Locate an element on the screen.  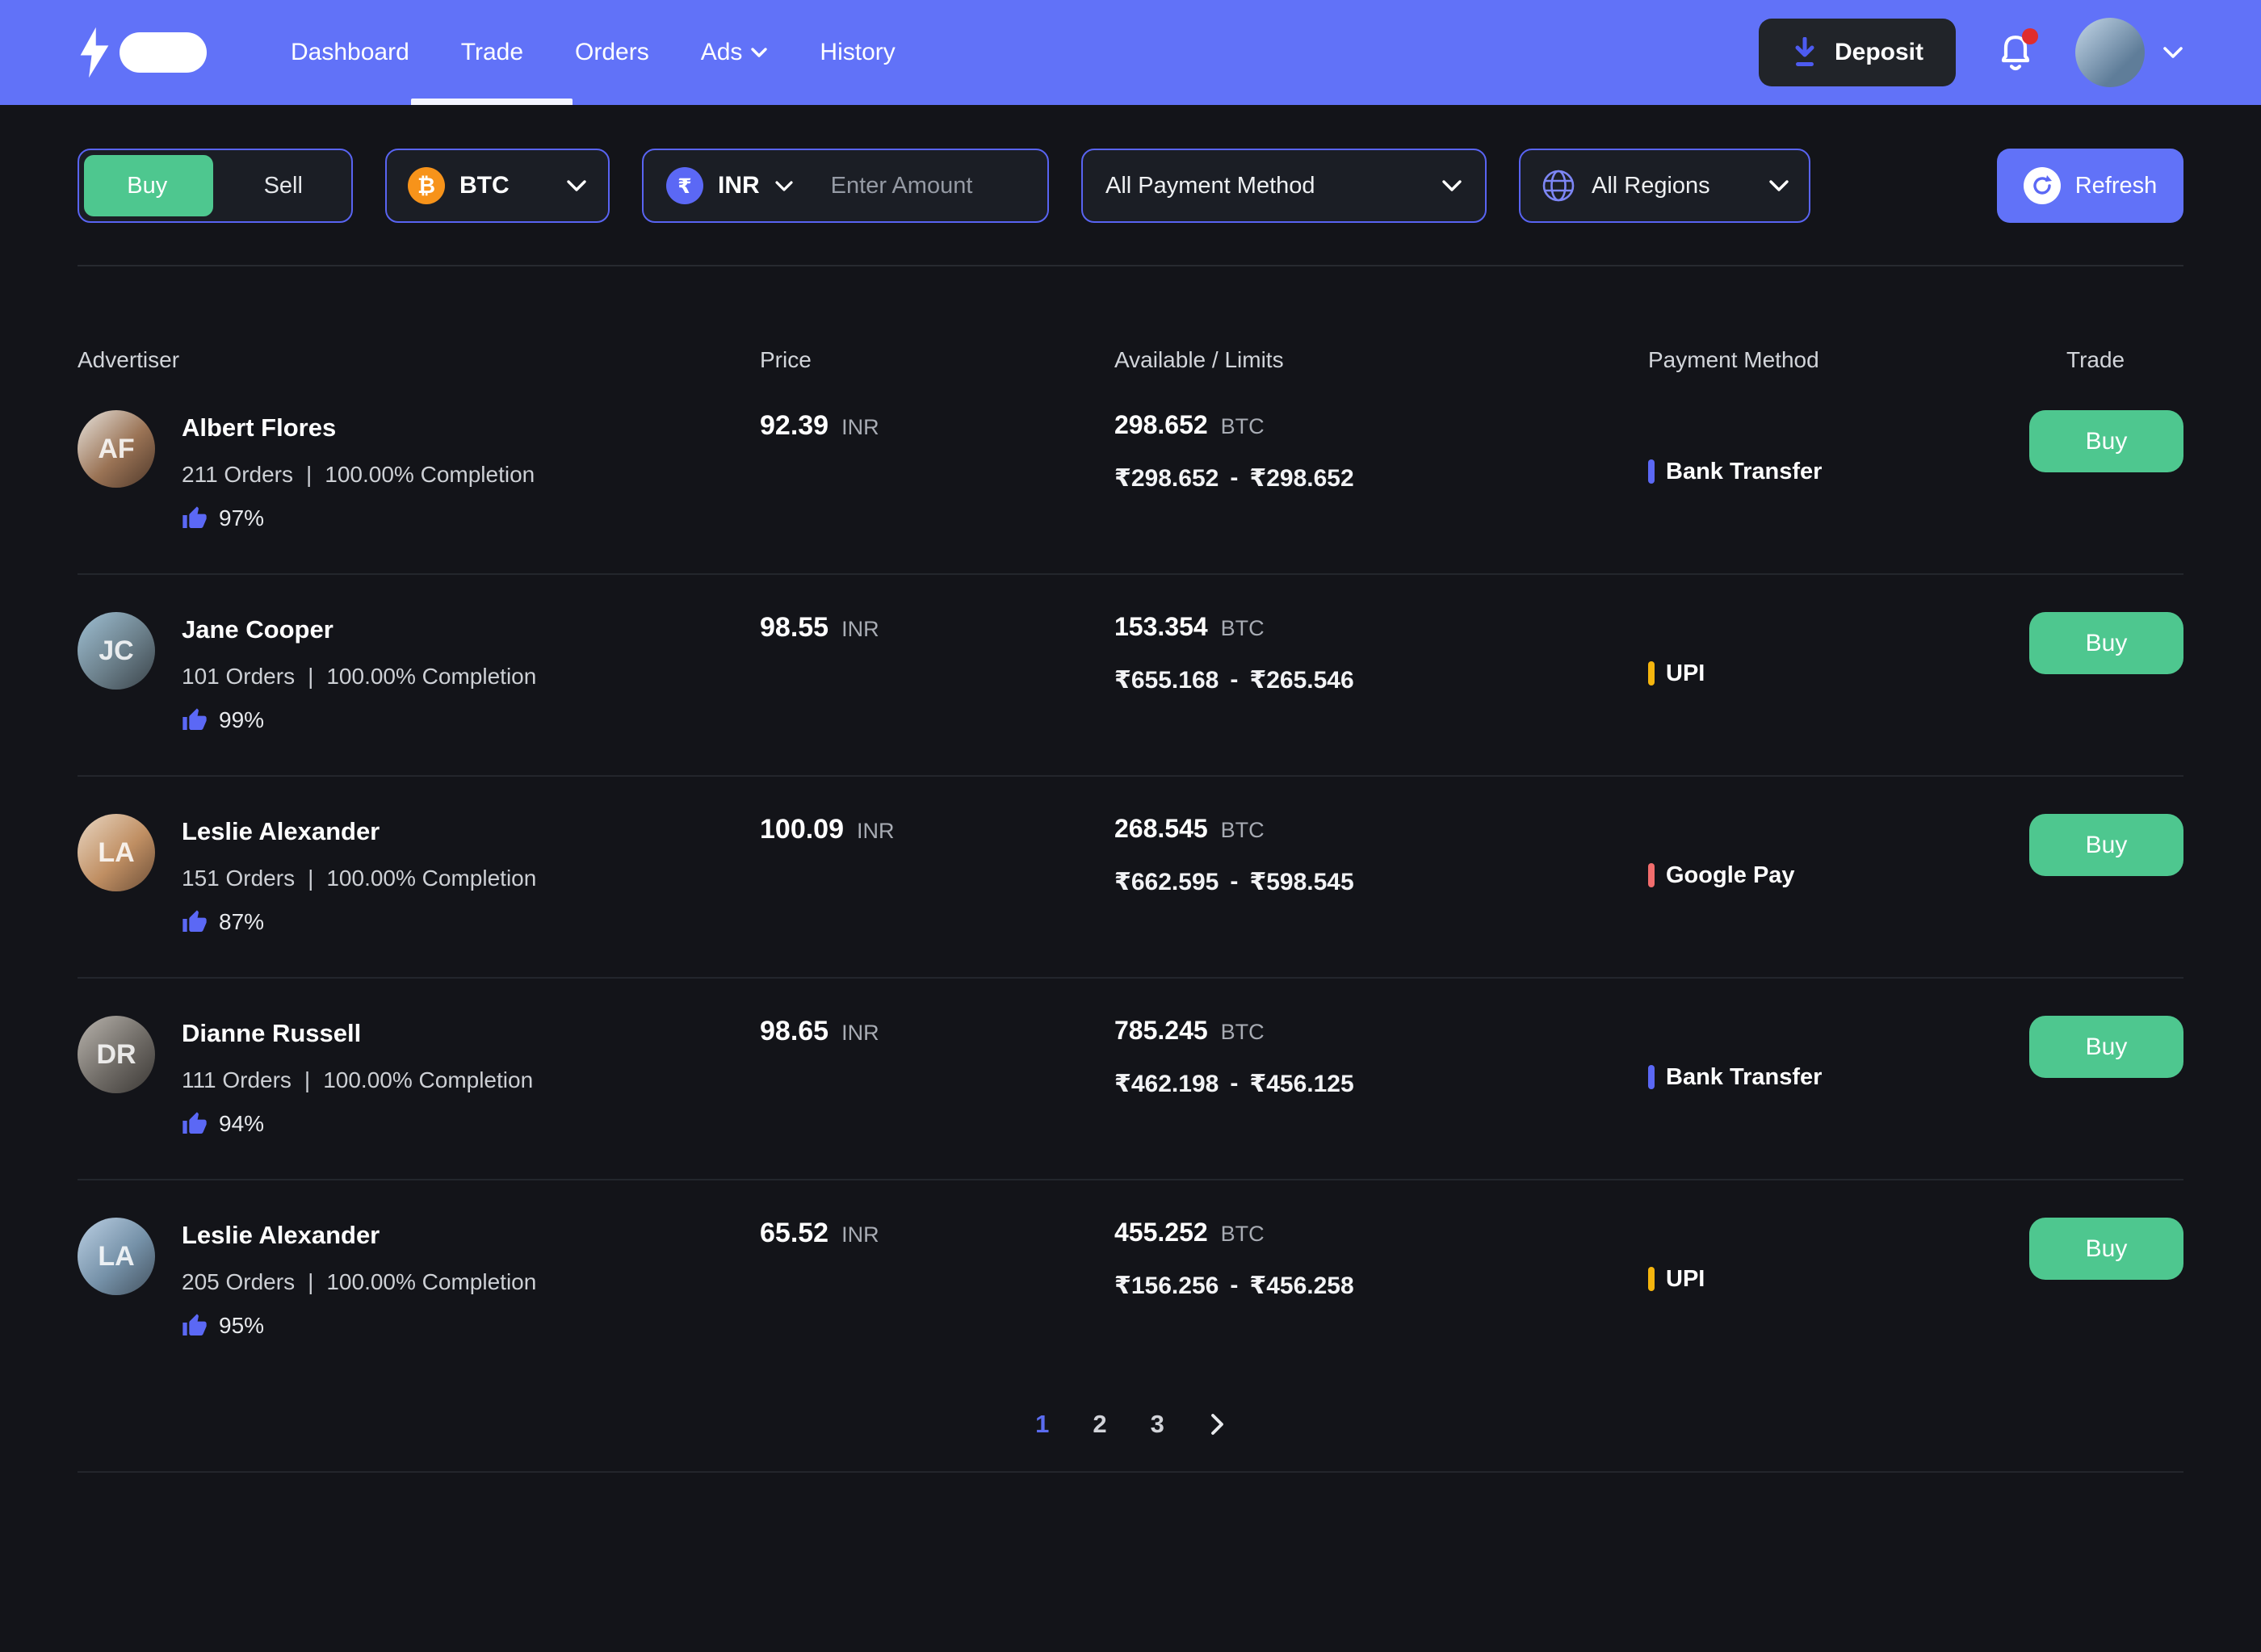
nav-item-ads: Ads is located at coordinates (735, 52).